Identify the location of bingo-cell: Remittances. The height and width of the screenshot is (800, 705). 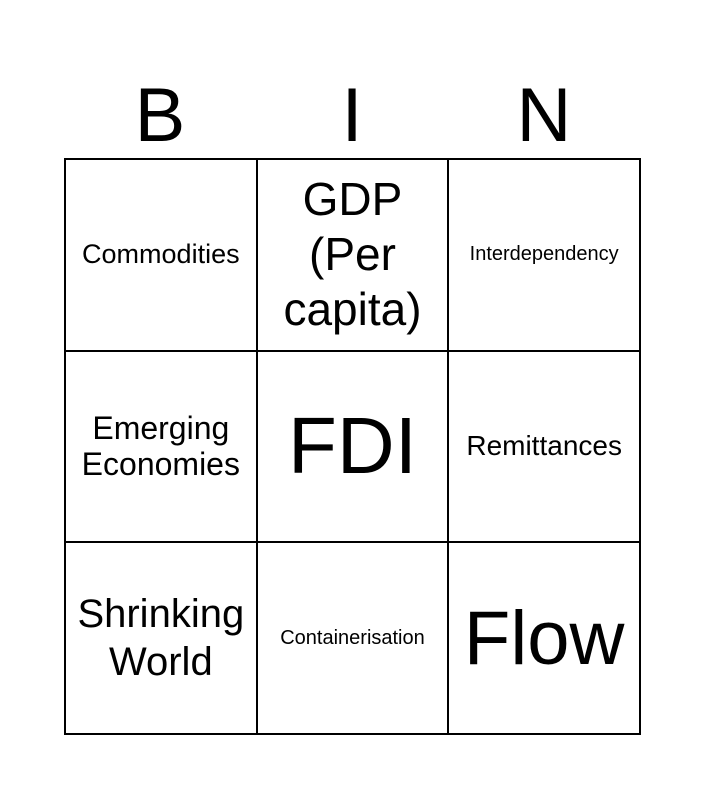
(545, 447).